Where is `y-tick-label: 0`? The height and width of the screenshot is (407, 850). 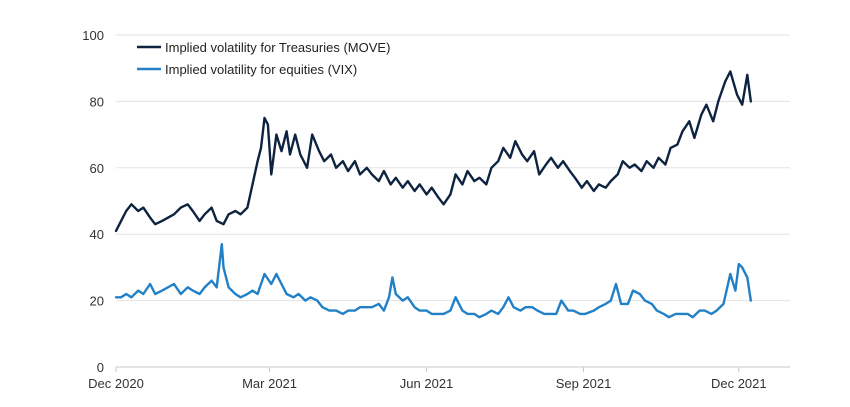
y-tick-label: 0 is located at coordinates (100, 367).